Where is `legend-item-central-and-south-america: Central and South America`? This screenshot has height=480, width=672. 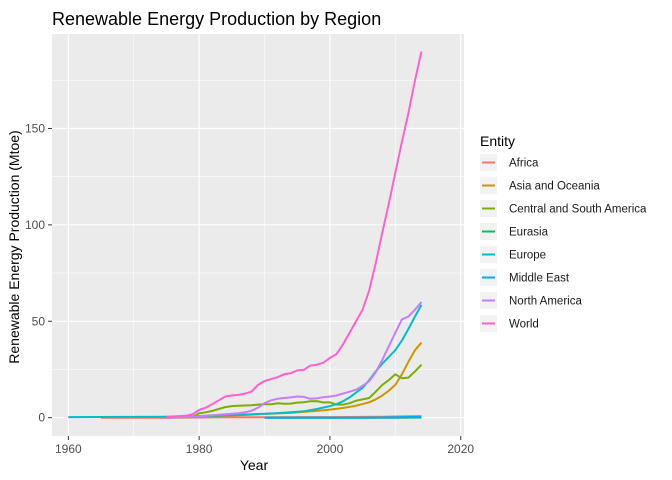 legend-item-central-and-south-america: Central and South America is located at coordinates (563, 208).